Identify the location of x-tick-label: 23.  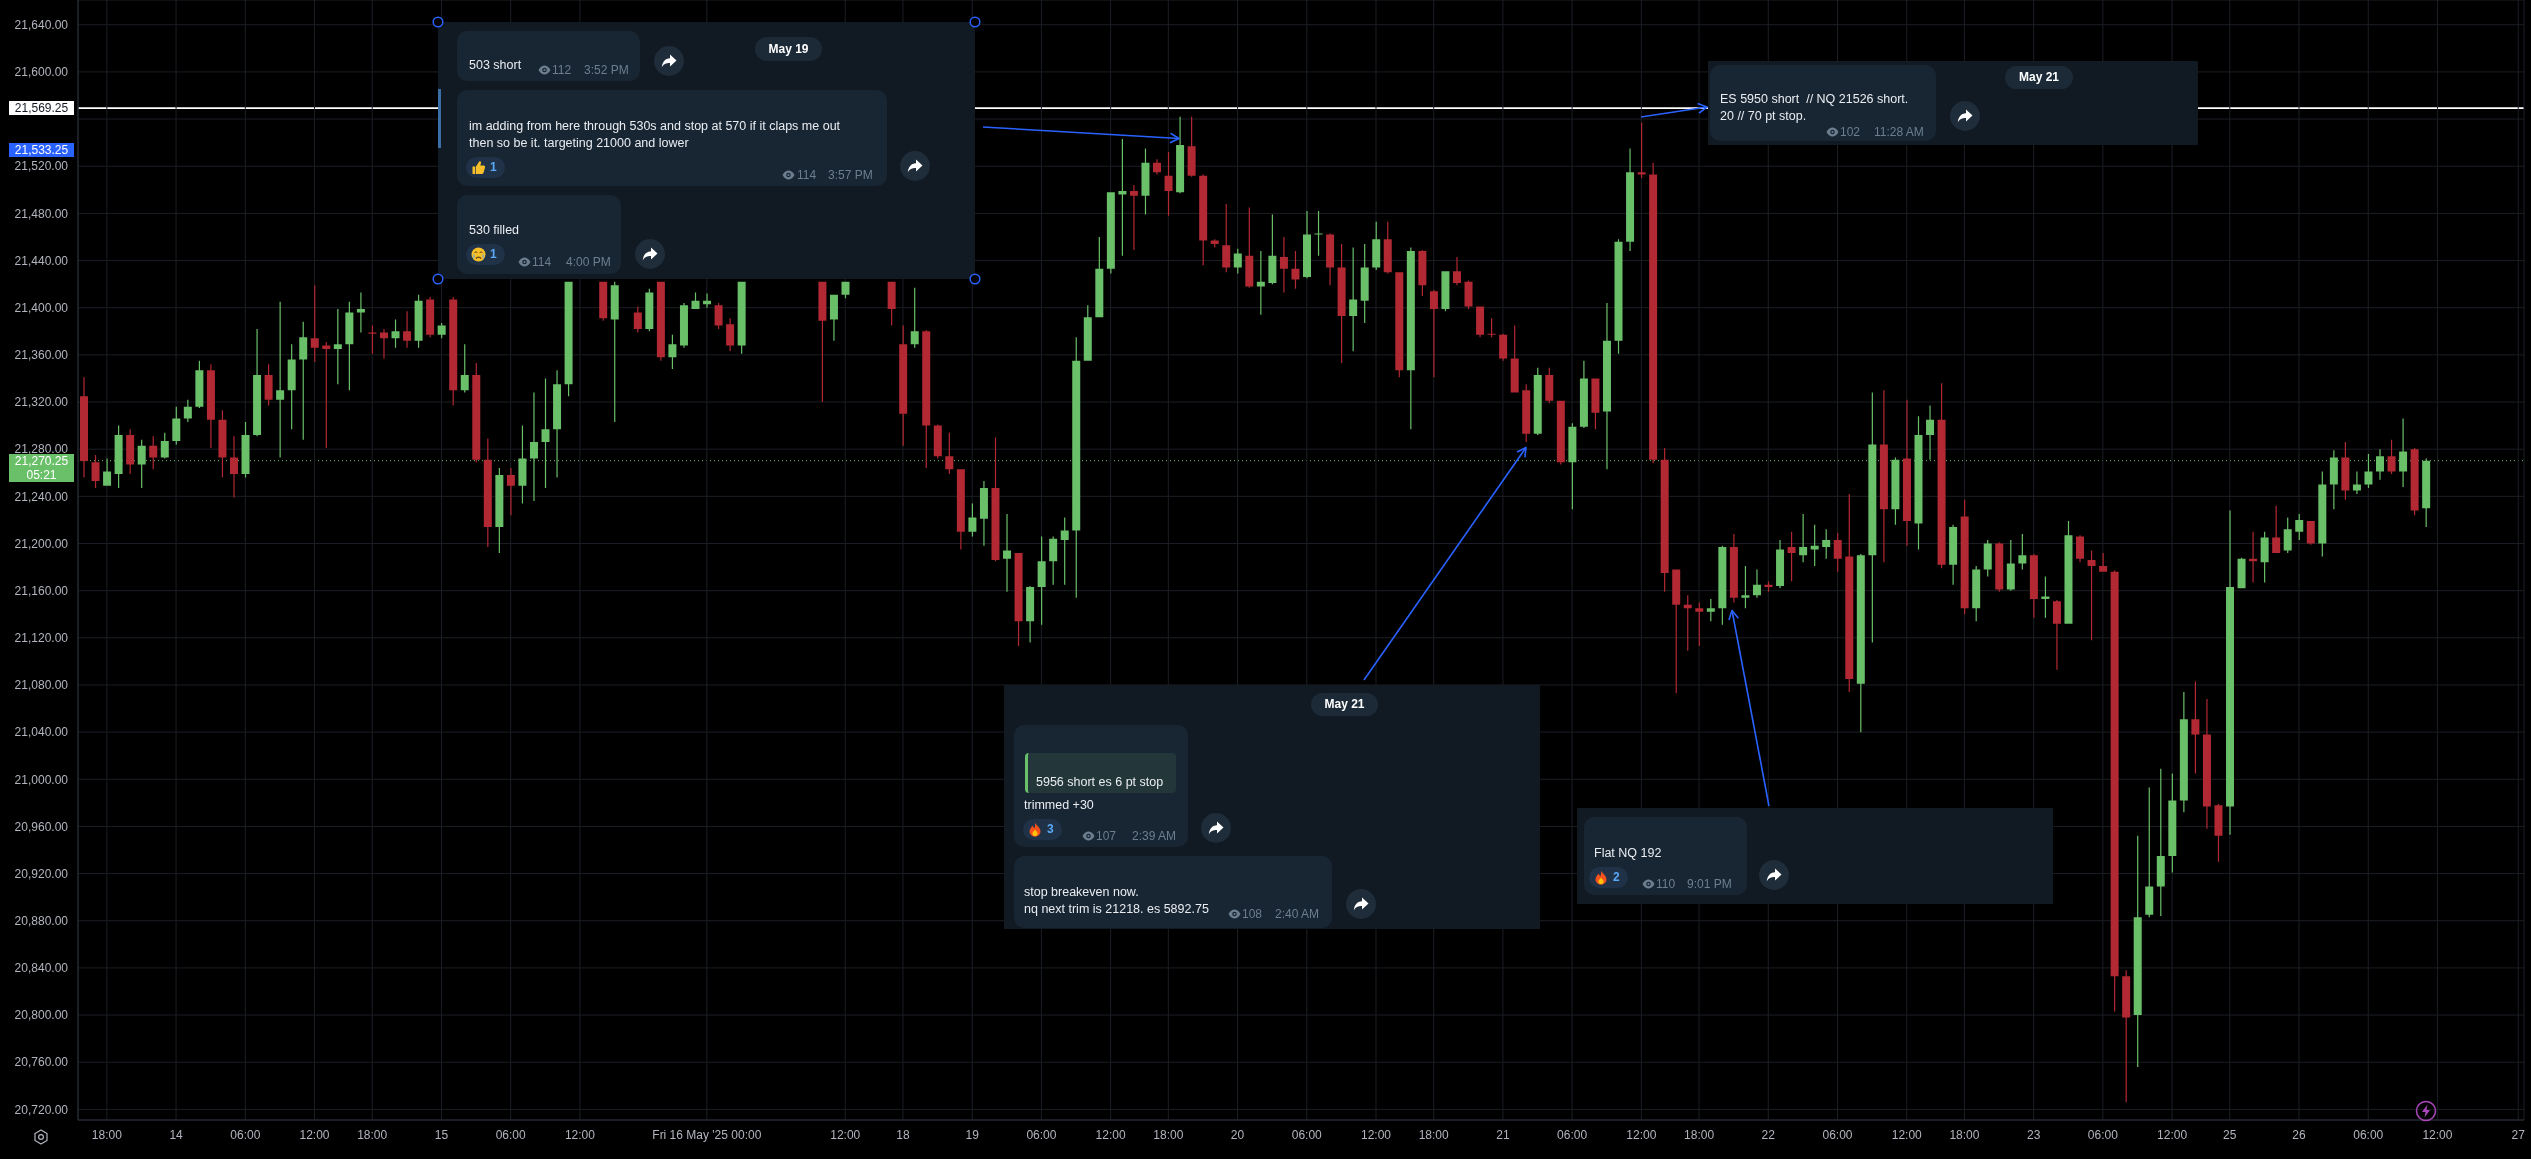
(2033, 1134).